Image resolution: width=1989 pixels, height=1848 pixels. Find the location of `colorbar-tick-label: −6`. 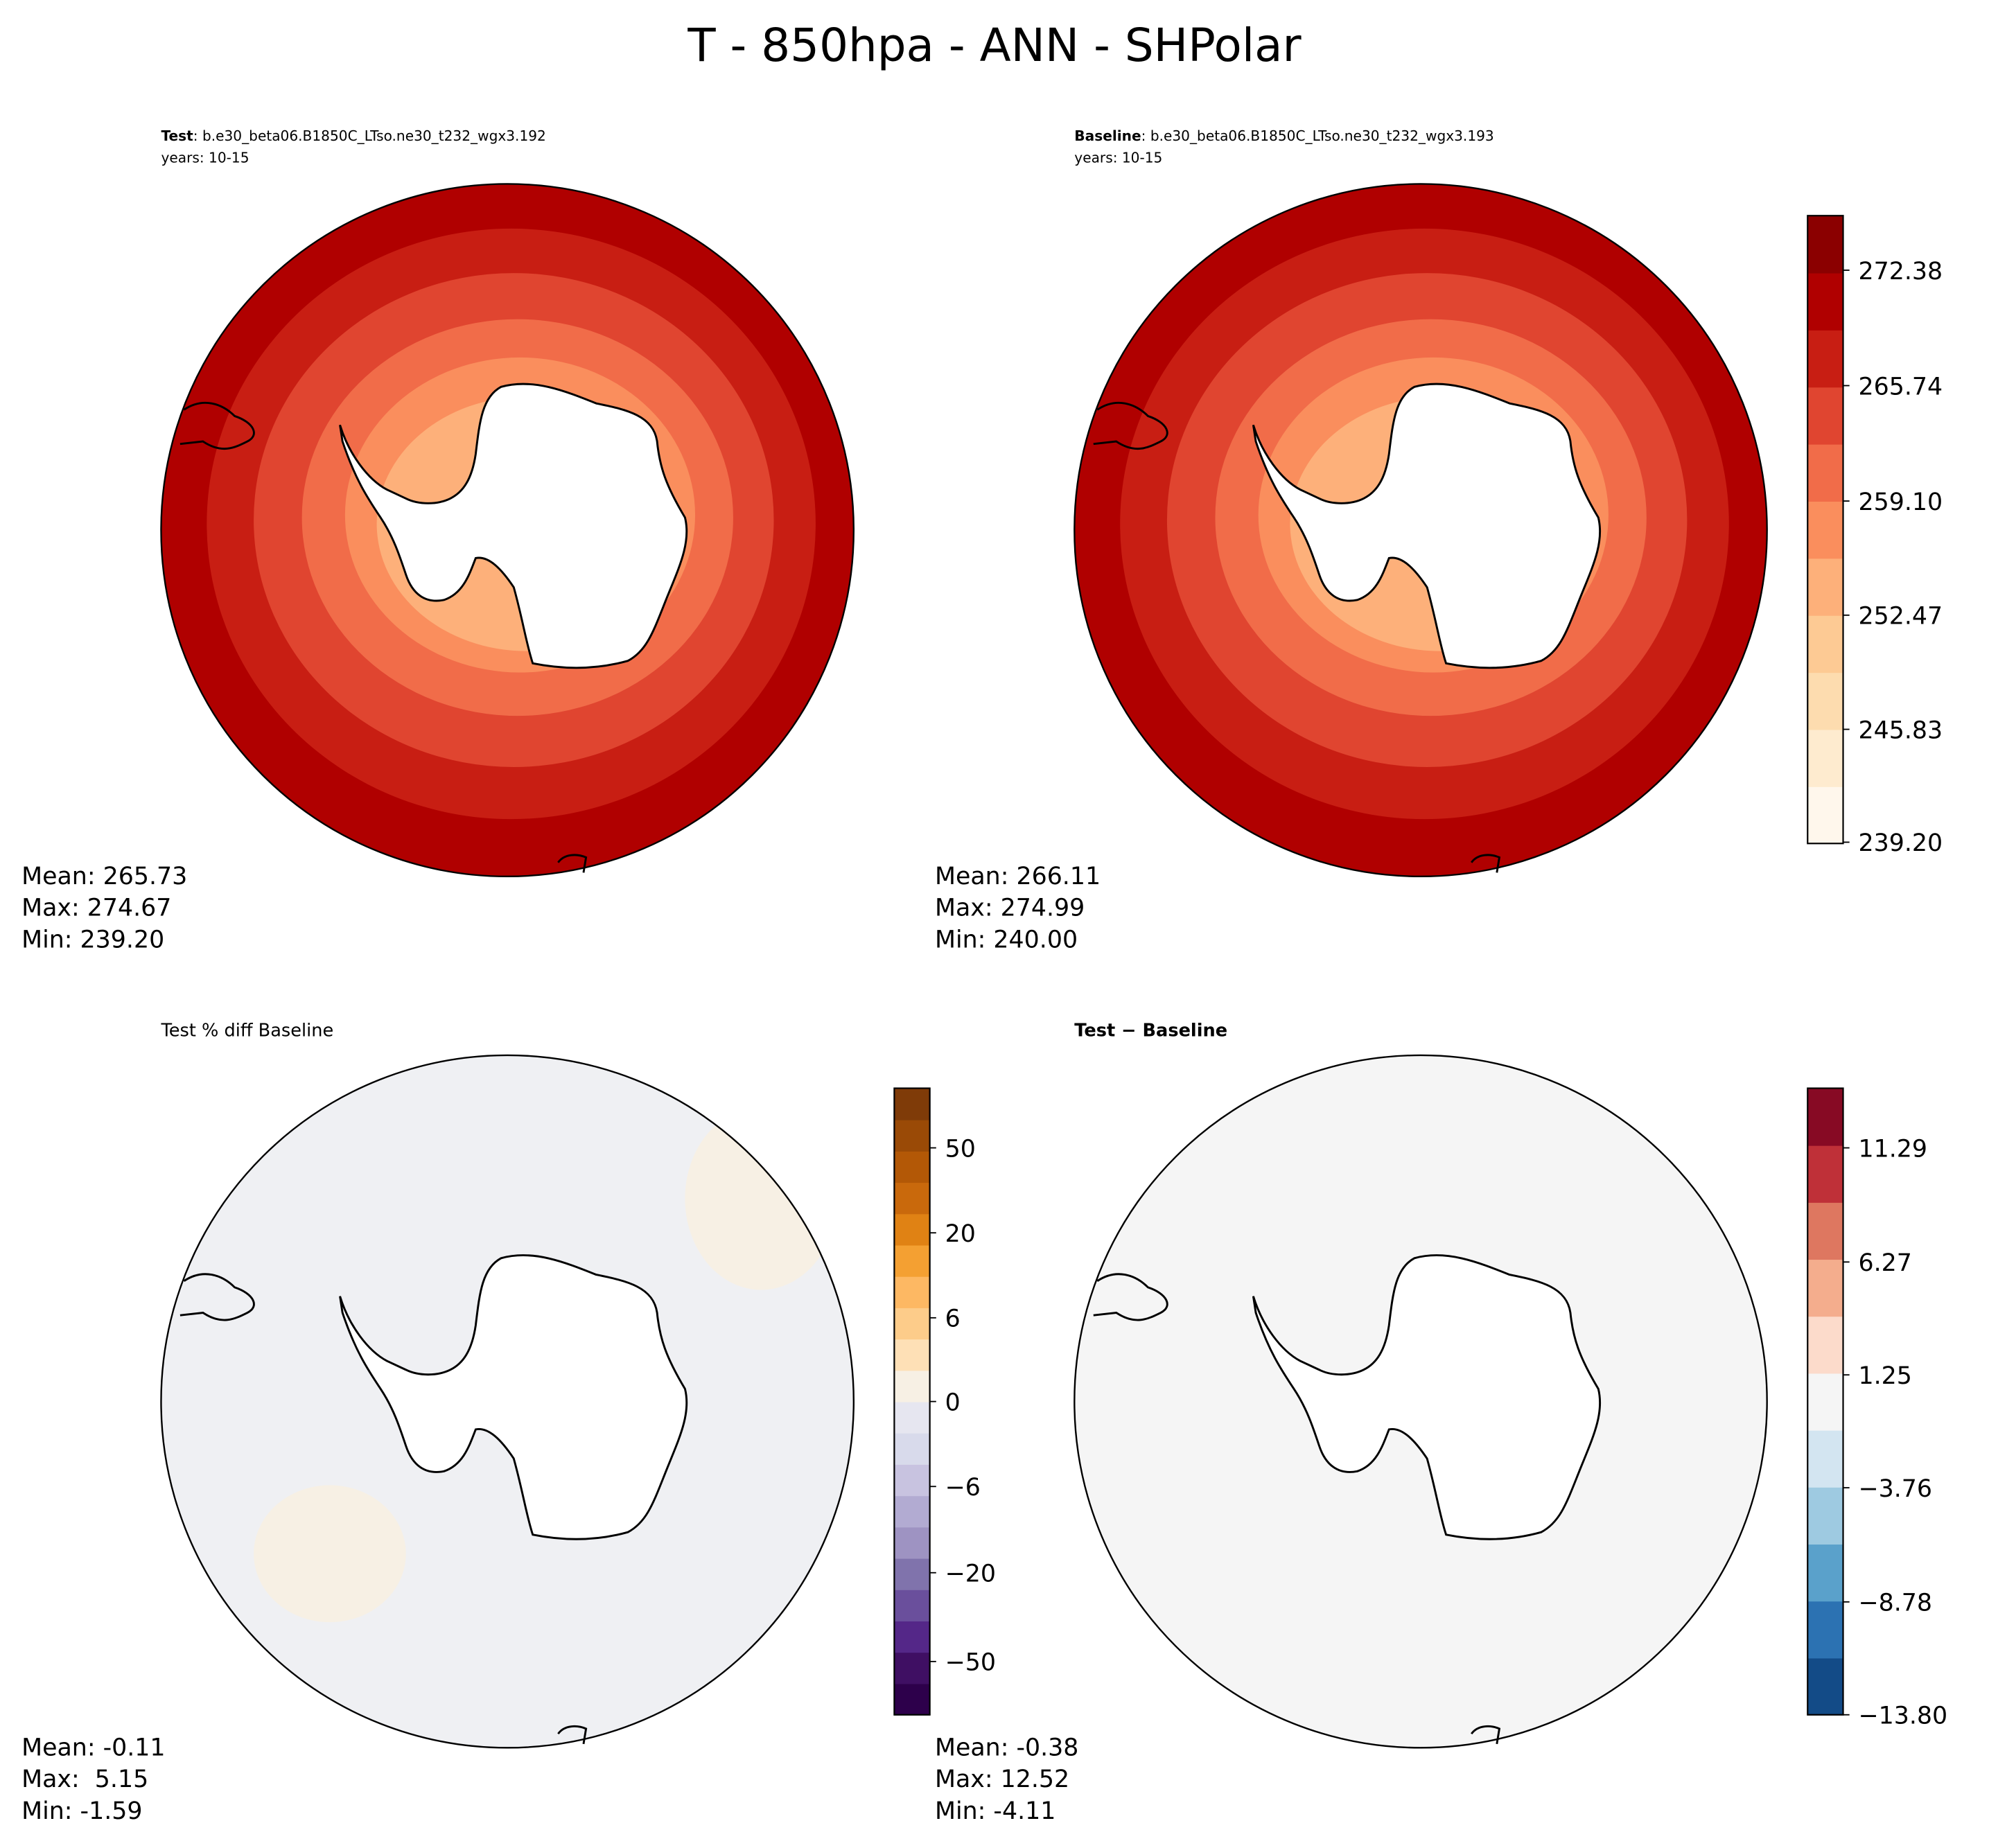

colorbar-tick-label: −6 is located at coordinates (963, 1488).